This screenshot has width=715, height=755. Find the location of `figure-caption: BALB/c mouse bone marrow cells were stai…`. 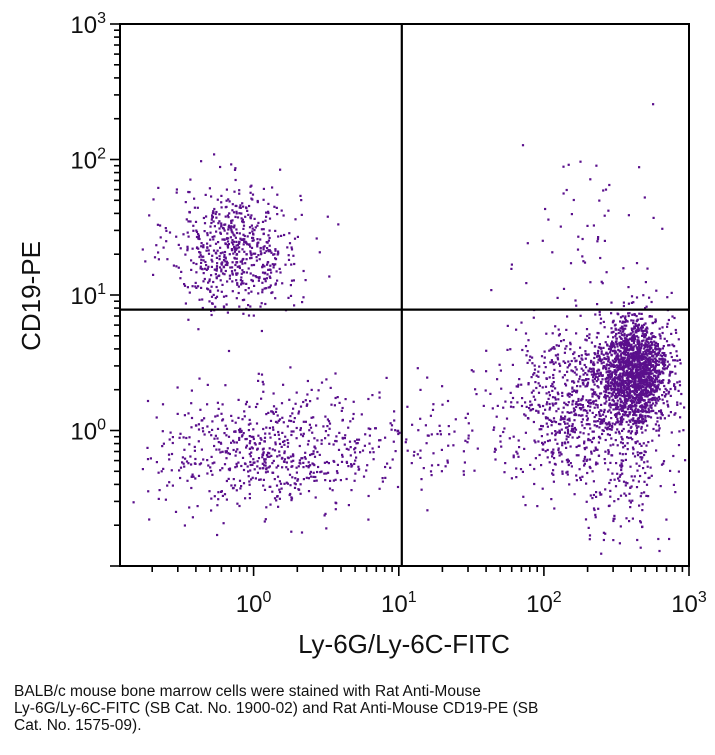

figure-caption: BALB/c mouse bone marrow cells were stai… is located at coordinates (334, 708).